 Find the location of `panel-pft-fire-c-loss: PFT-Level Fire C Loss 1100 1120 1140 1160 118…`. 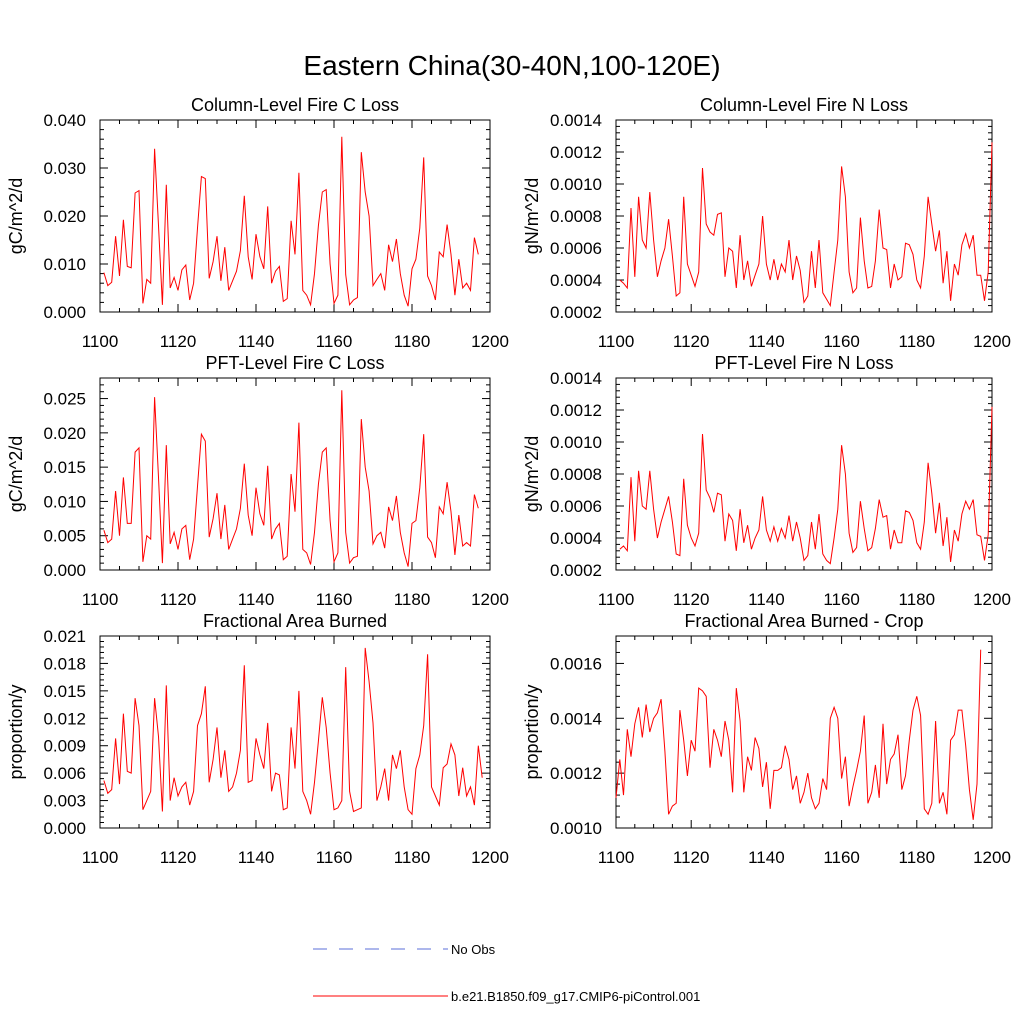

panel-pft-fire-c-loss: PFT-Level Fire C Loss 1100 1120 1140 1160 118… is located at coordinates (257, 481).